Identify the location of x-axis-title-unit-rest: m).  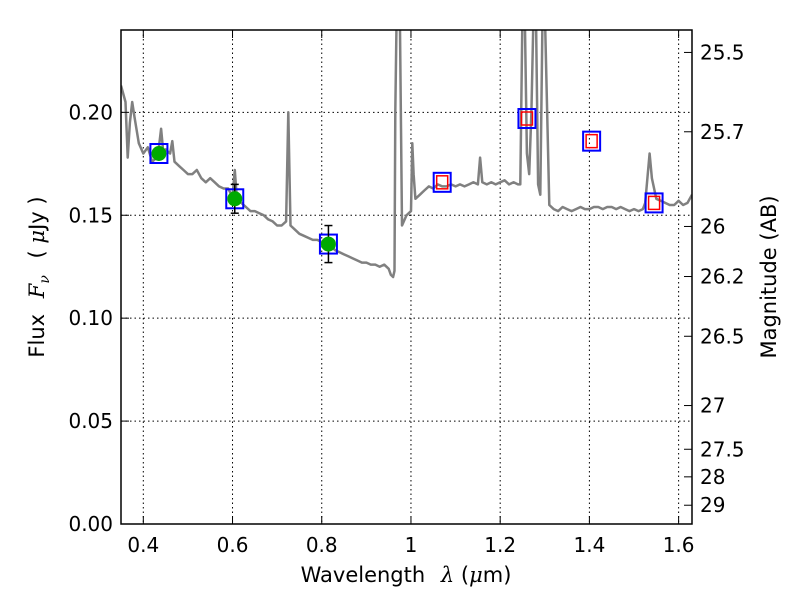
(497, 575).